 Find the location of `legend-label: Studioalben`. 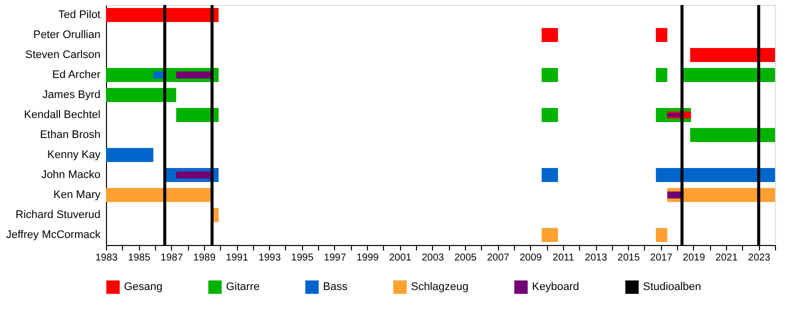

legend-label: Studioalben is located at coordinates (672, 287).